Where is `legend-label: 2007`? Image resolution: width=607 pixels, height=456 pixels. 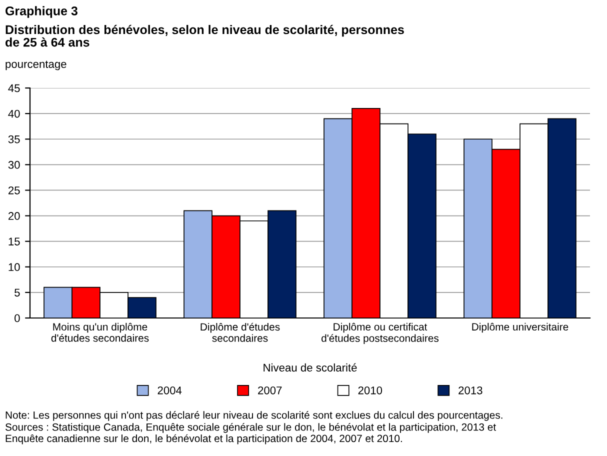 legend-label: 2007 is located at coordinates (270, 390).